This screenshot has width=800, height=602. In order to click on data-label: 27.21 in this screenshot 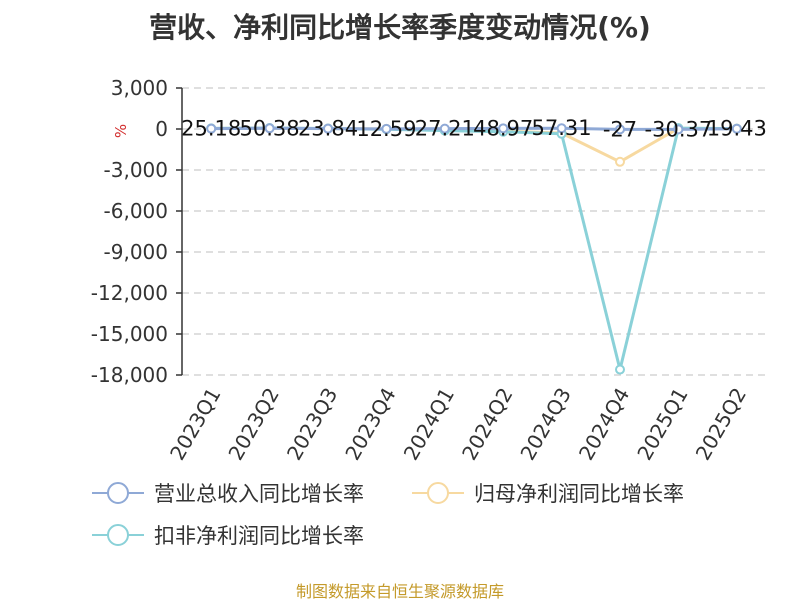, I will do `click(445, 129)`.